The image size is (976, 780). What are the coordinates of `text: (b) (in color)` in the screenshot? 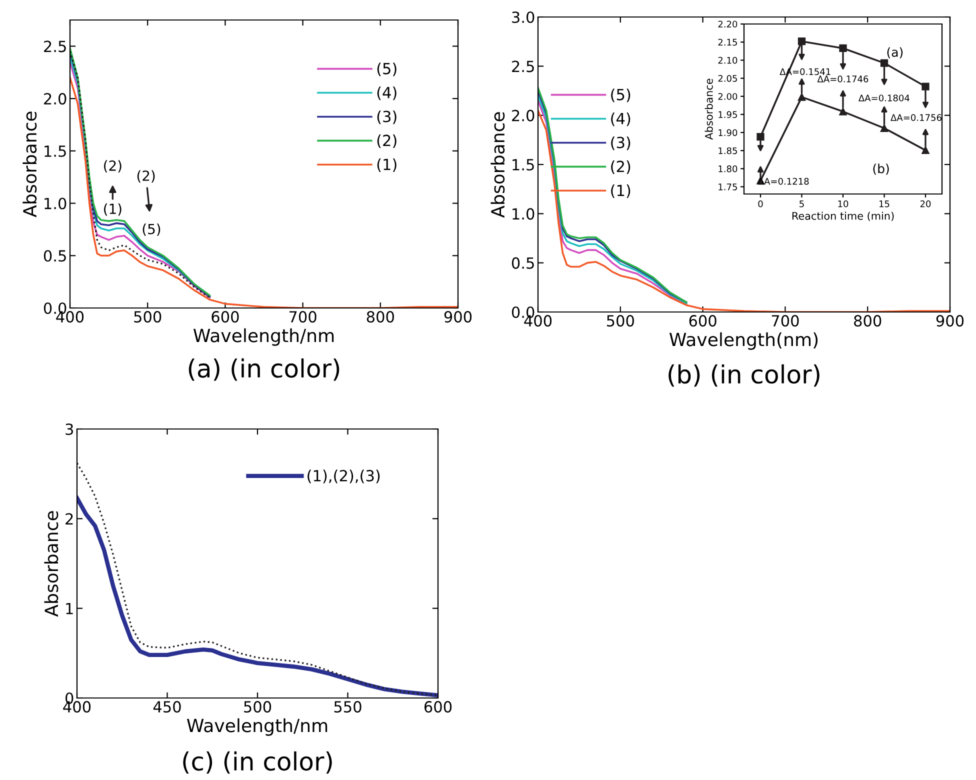 It's located at (744, 375).